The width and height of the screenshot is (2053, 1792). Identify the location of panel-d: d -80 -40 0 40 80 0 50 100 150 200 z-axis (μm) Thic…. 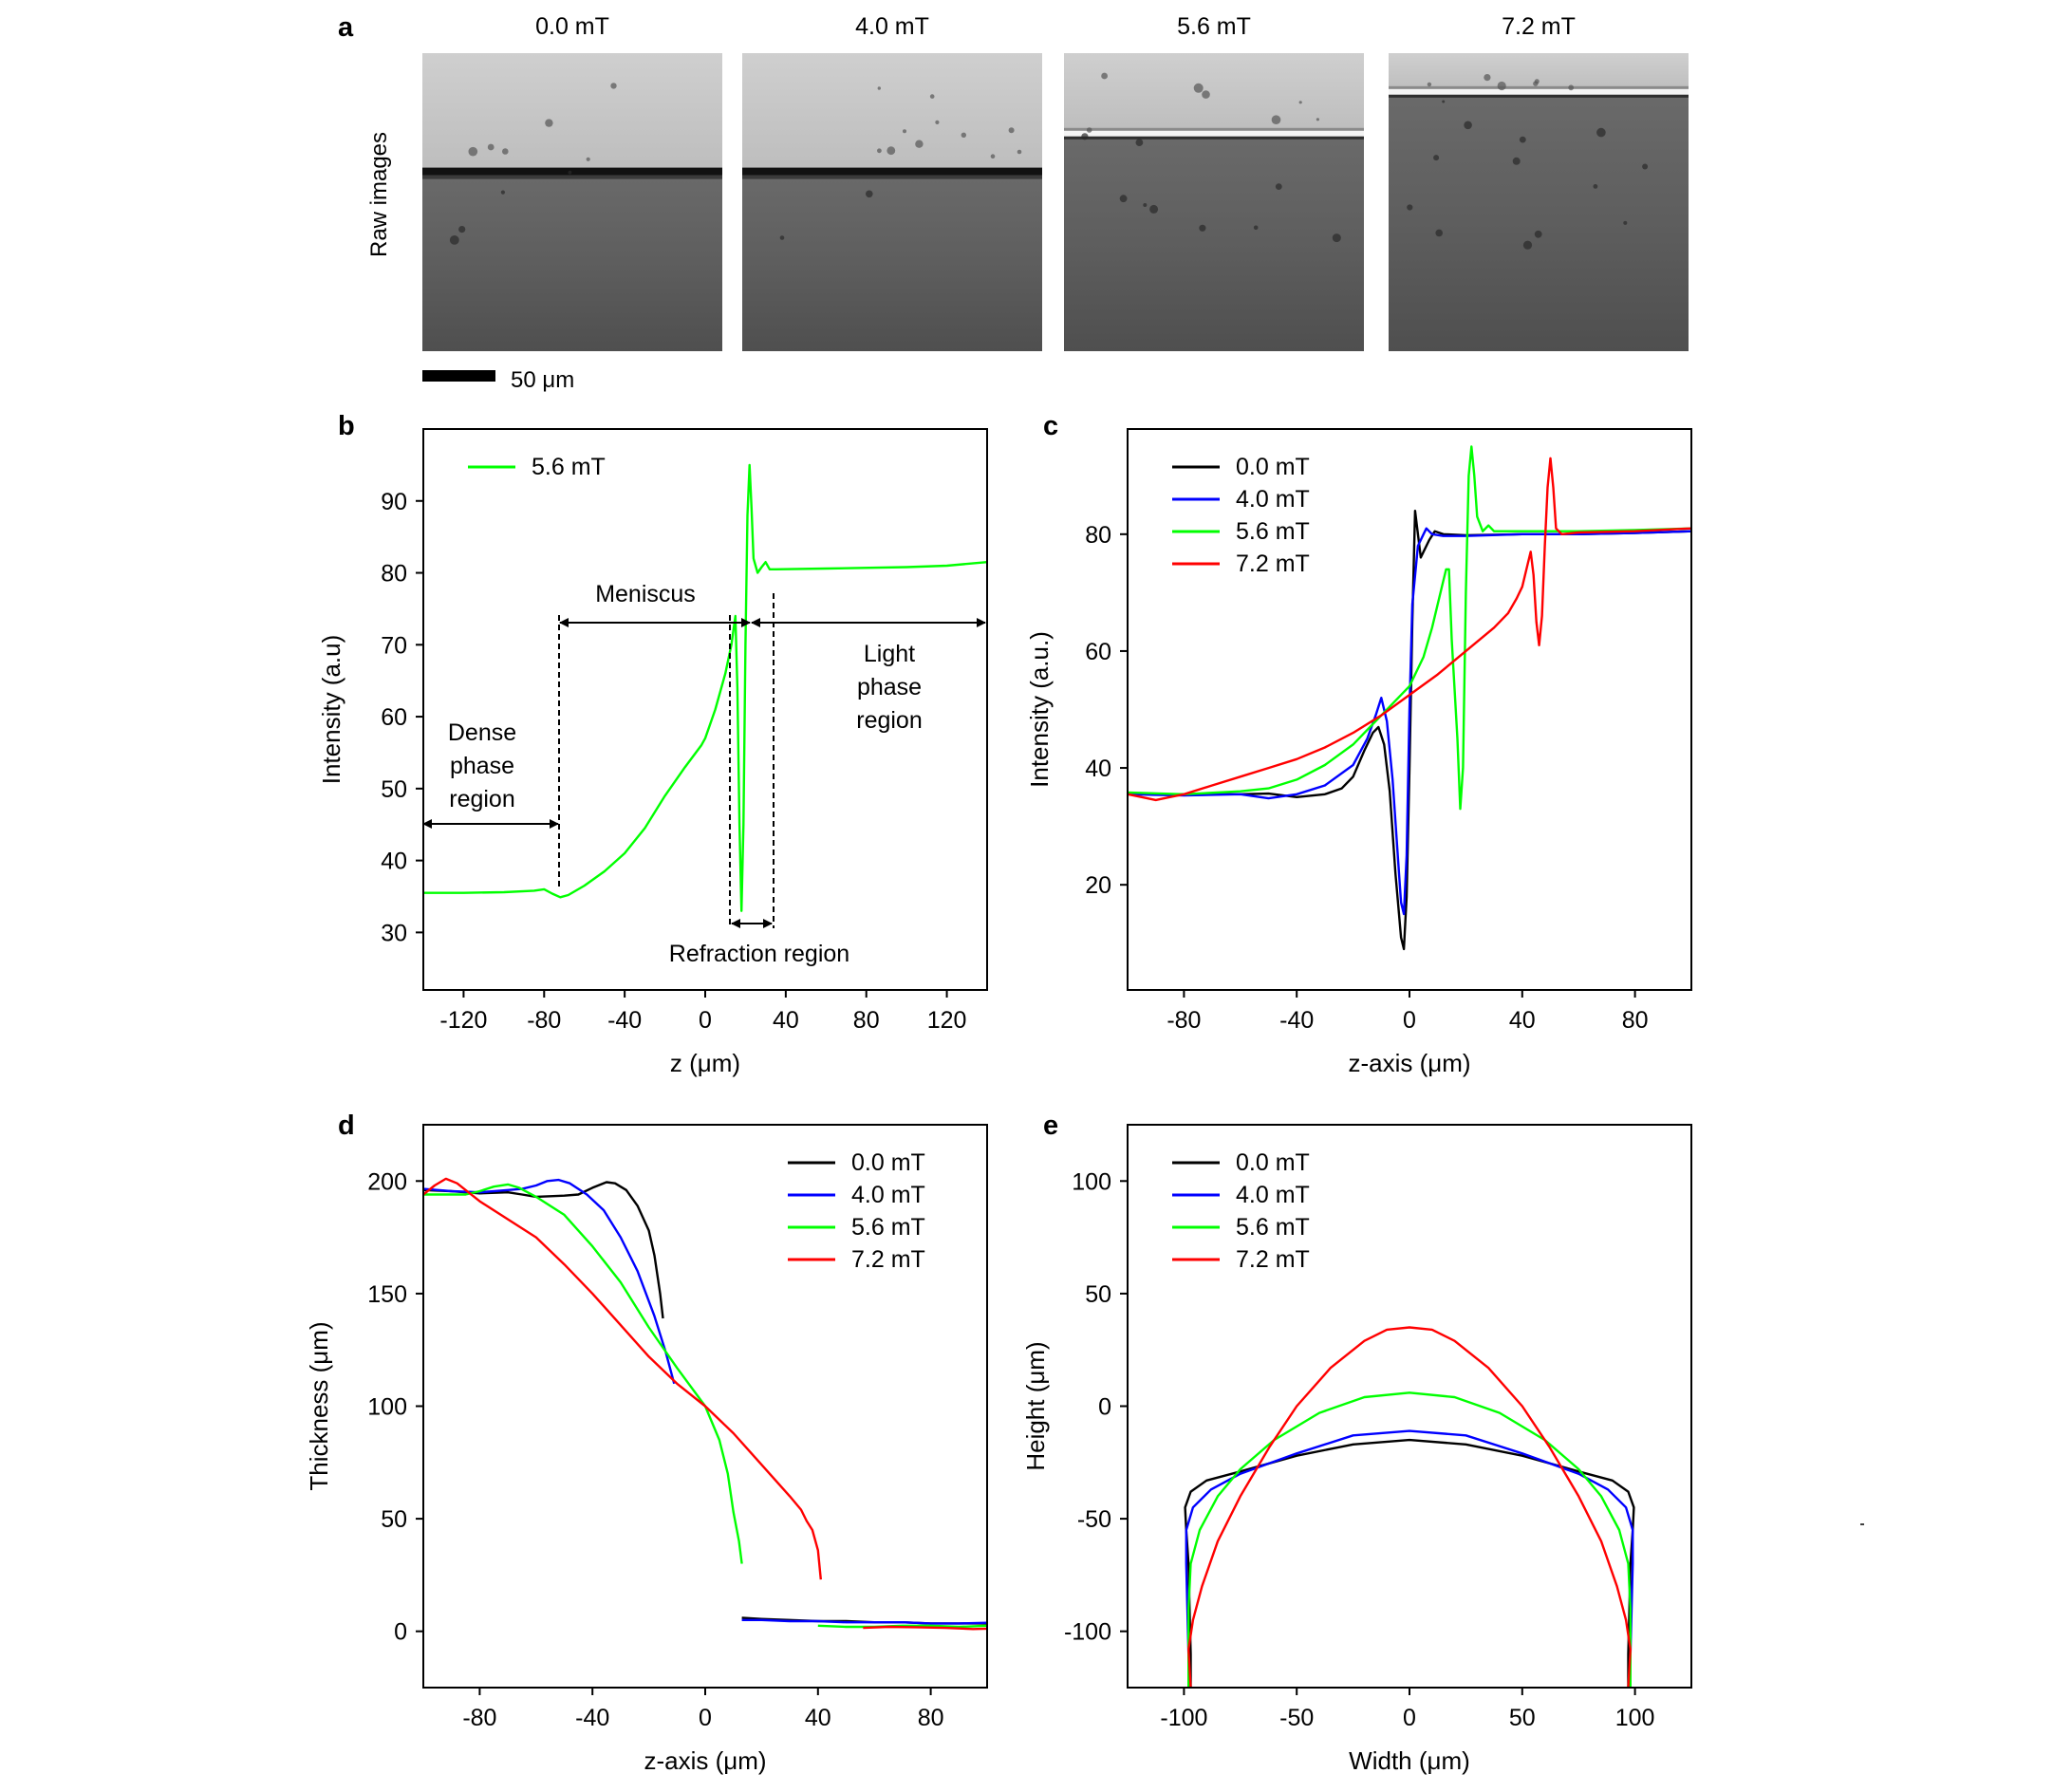
(647, 1443).